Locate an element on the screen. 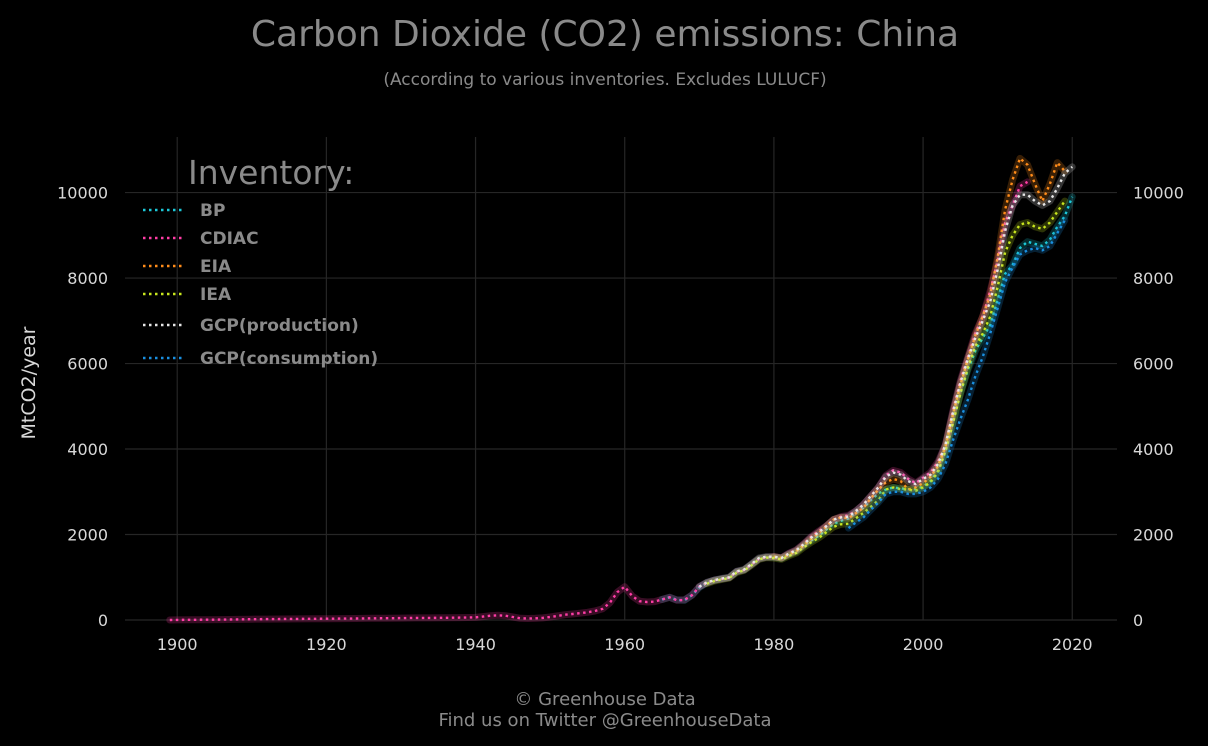 Image resolution: width=1208 pixels, height=746 pixels. legend-label-iea: IEA is located at coordinates (216, 295).